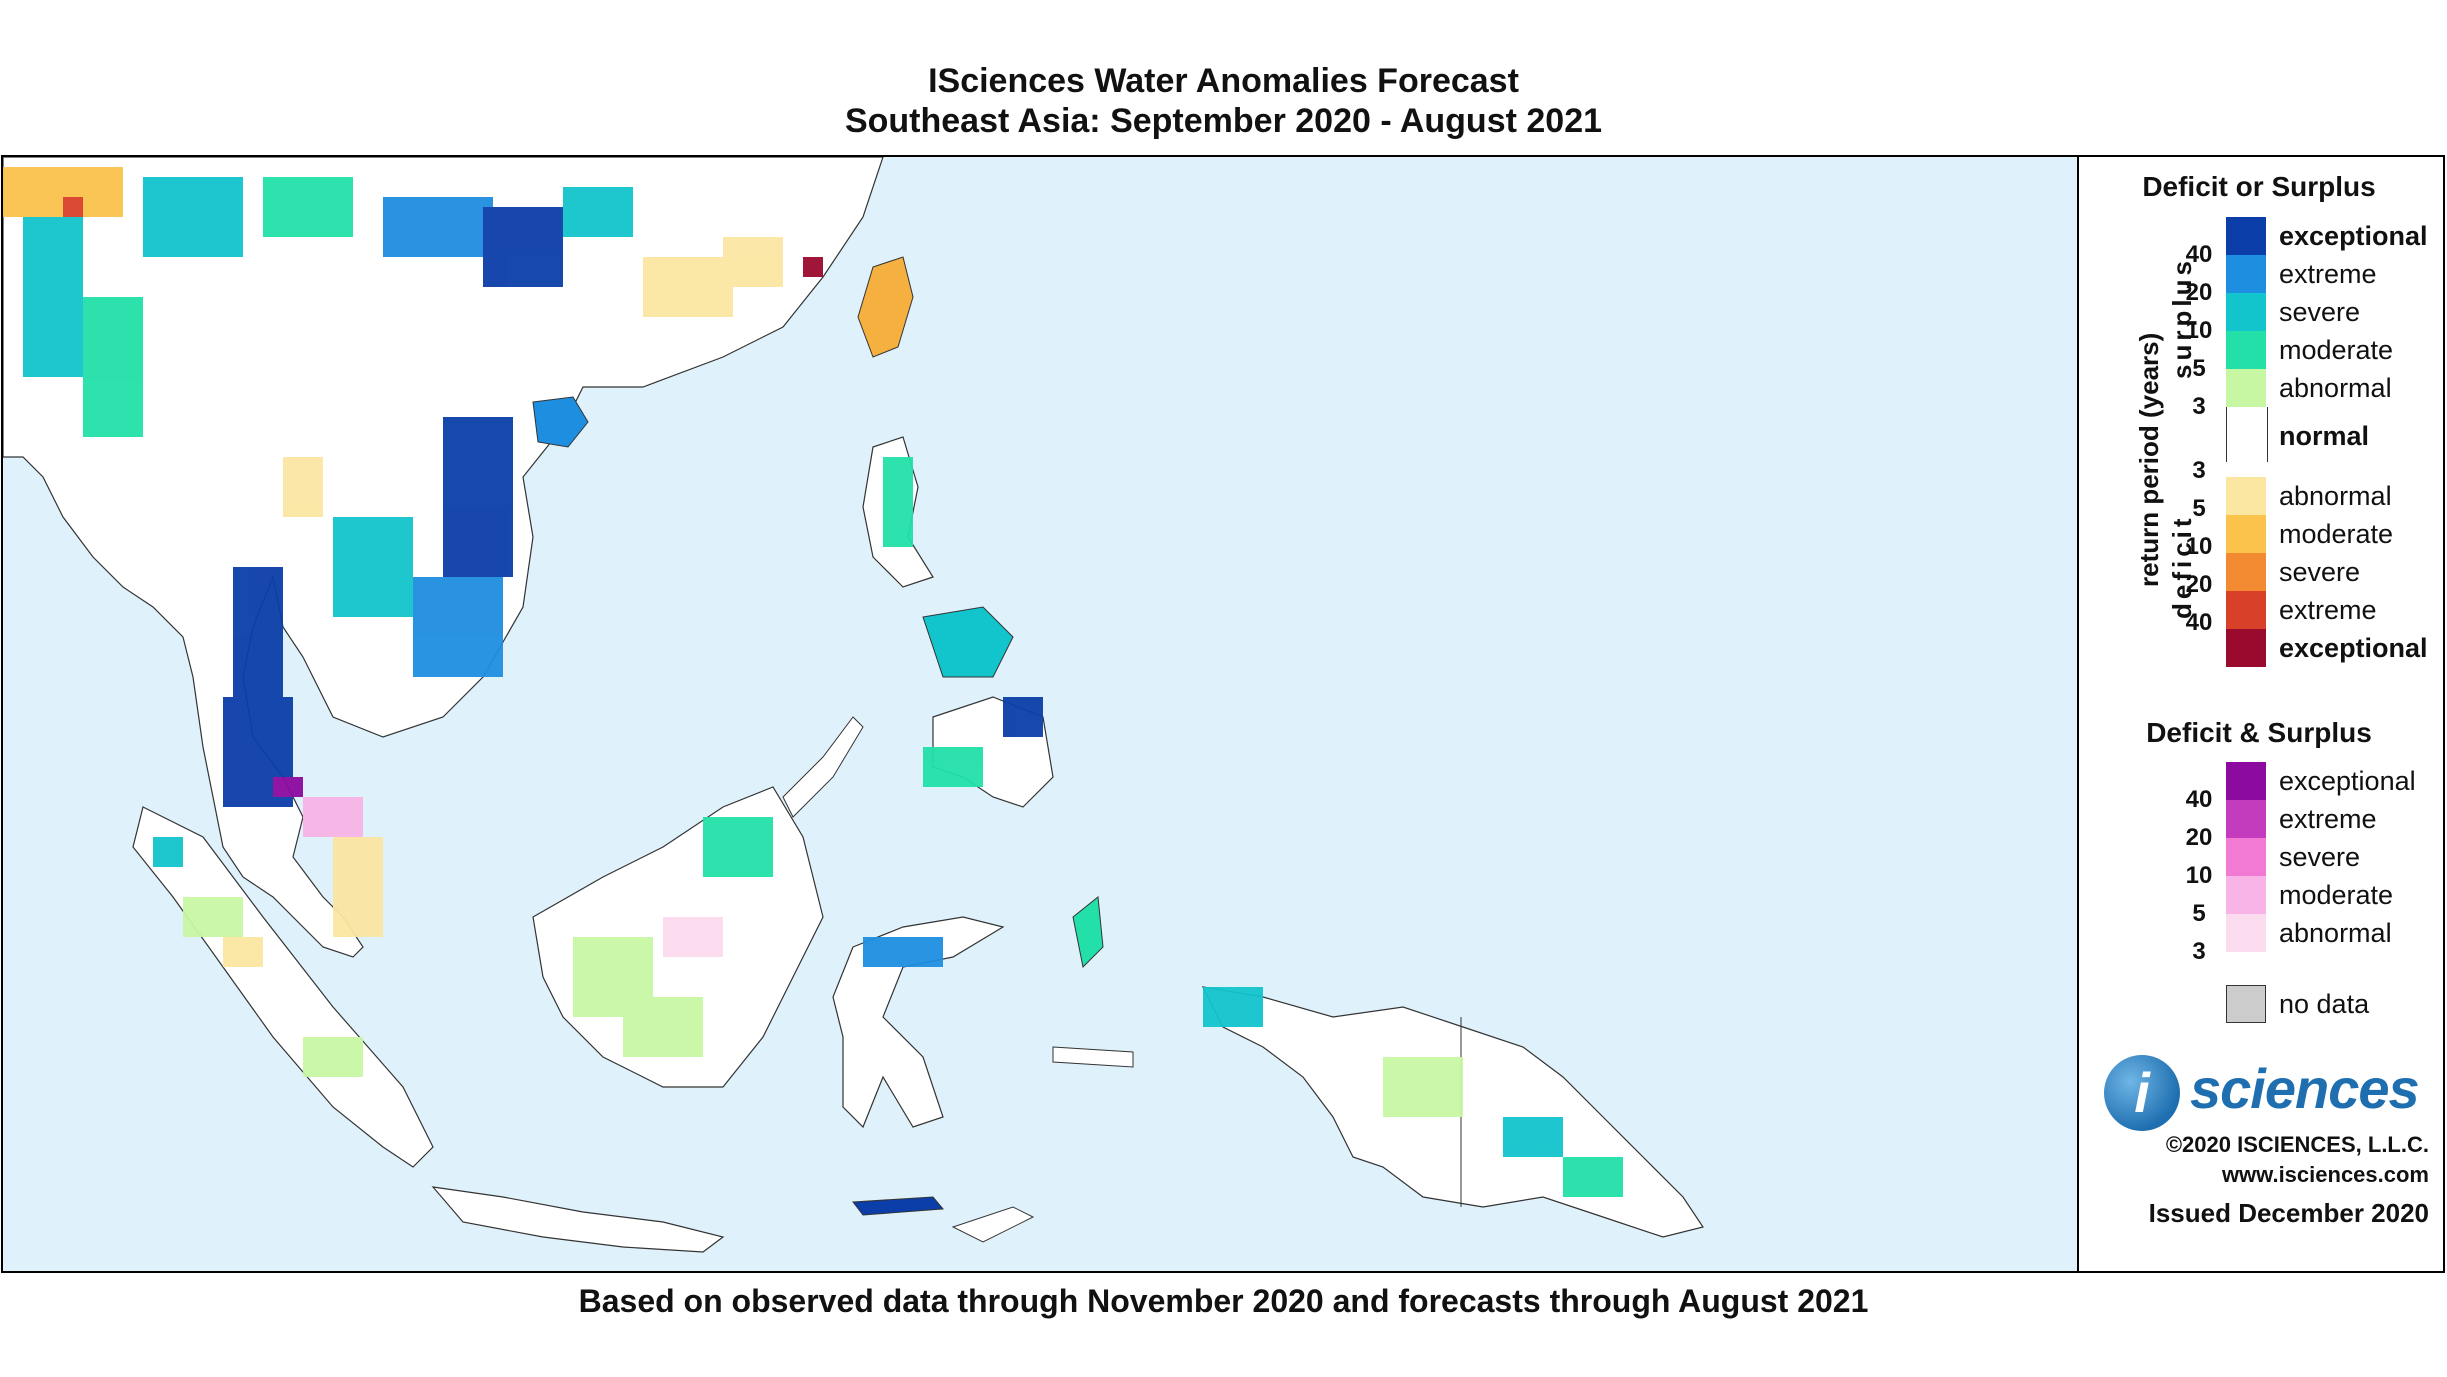  I want to click on deficit-tick: 40, so click(2199, 622).